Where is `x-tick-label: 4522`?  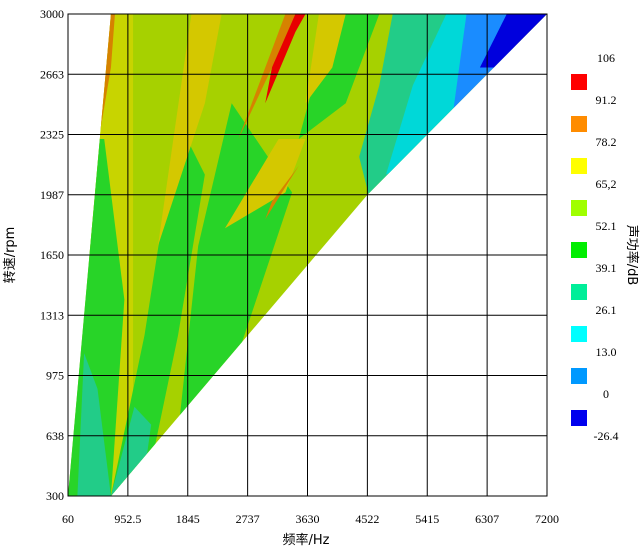 x-tick-label: 4522 is located at coordinates (367, 519).